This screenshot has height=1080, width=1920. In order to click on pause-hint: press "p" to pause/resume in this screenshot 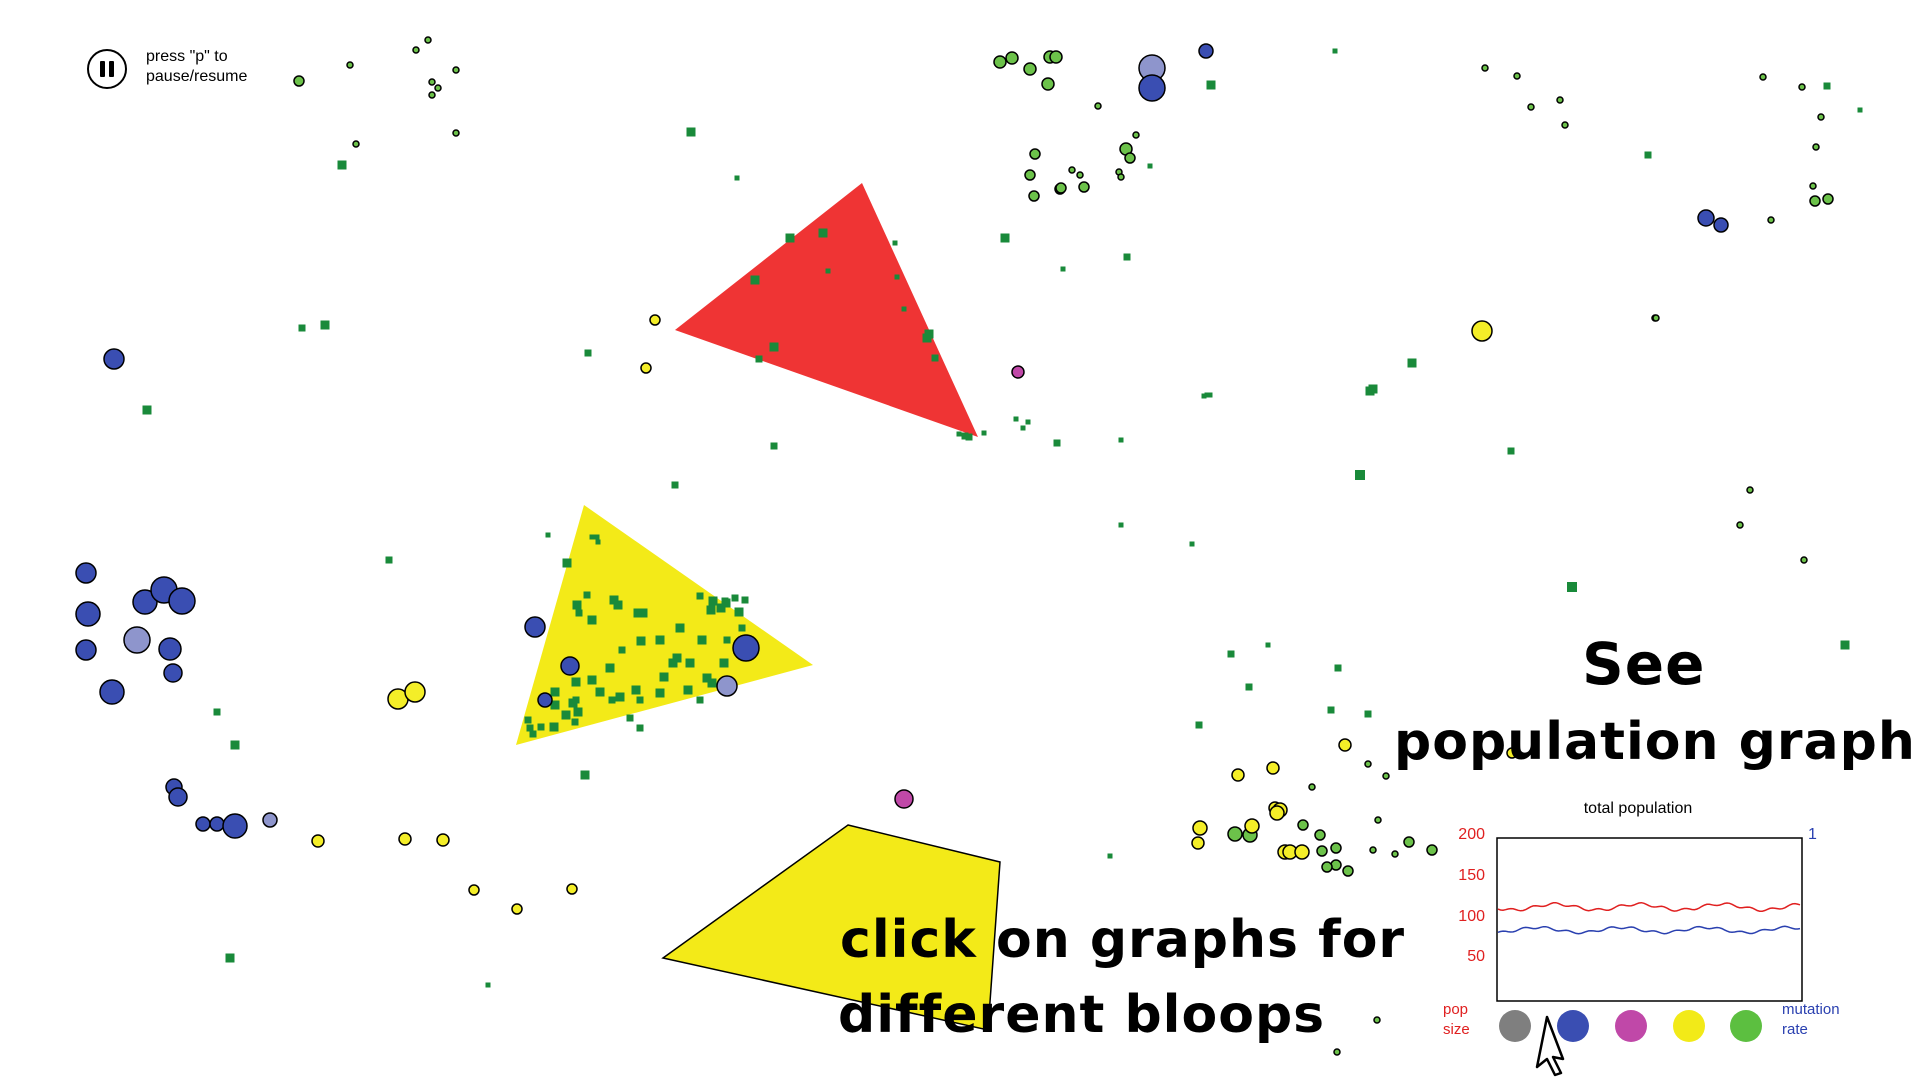, I will do `click(197, 66)`.